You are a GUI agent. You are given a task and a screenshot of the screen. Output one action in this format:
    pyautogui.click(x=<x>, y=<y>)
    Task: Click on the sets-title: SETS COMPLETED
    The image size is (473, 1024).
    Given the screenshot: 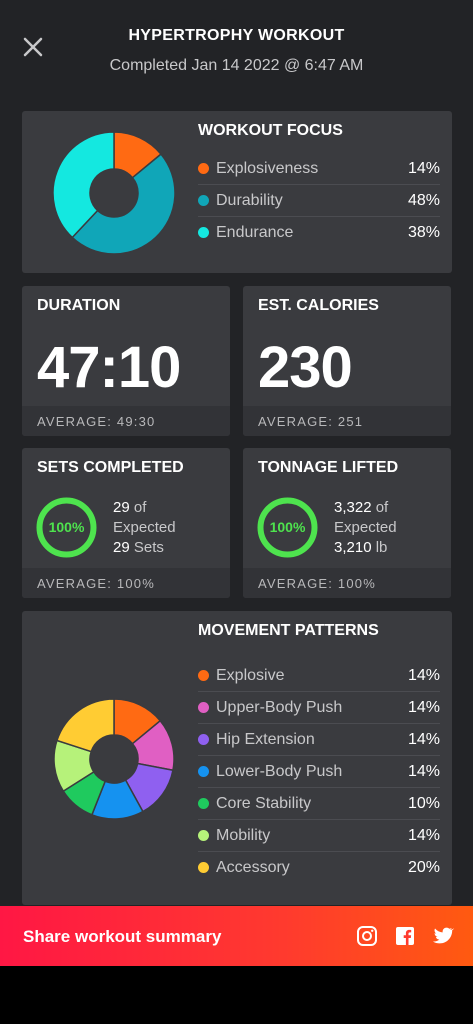 What is the action you would take?
    pyautogui.click(x=110, y=467)
    